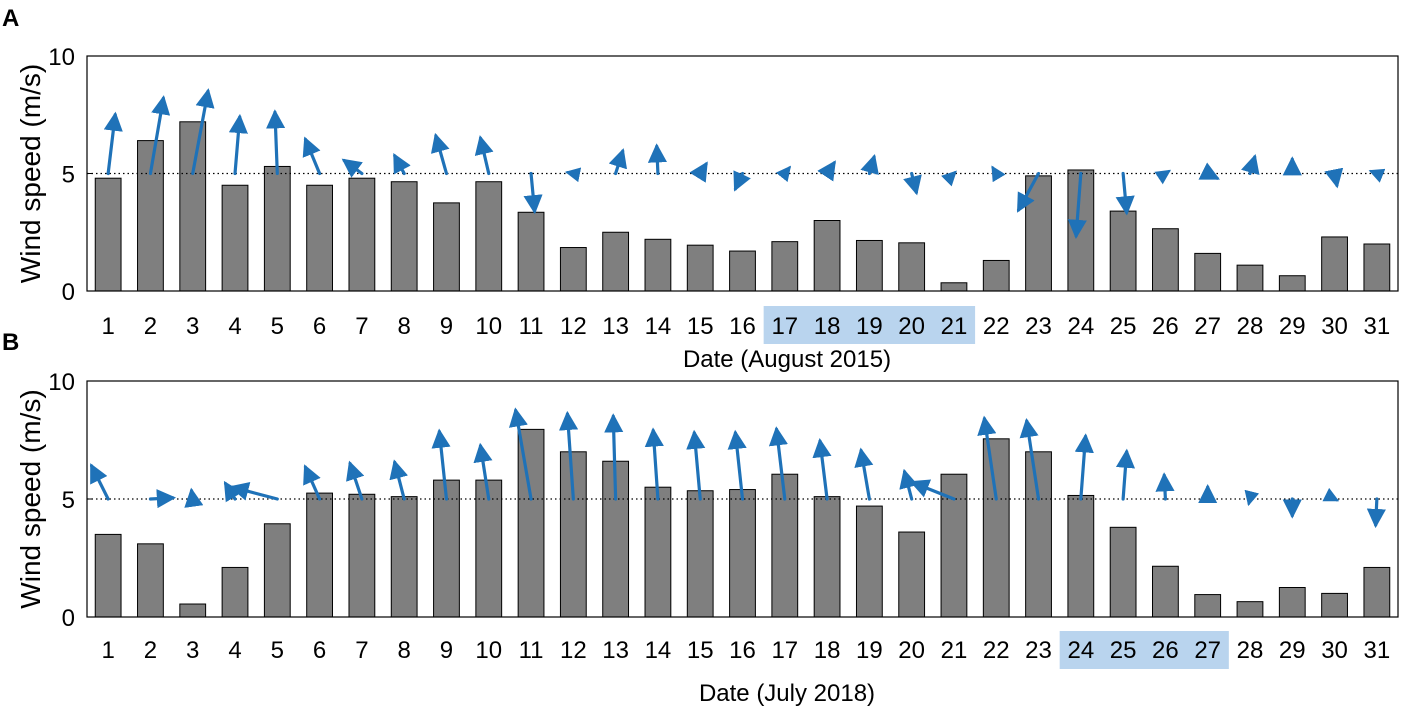  What do you see at coordinates (107, 650) in the screenshot?
I see `x-tick-label: 1` at bounding box center [107, 650].